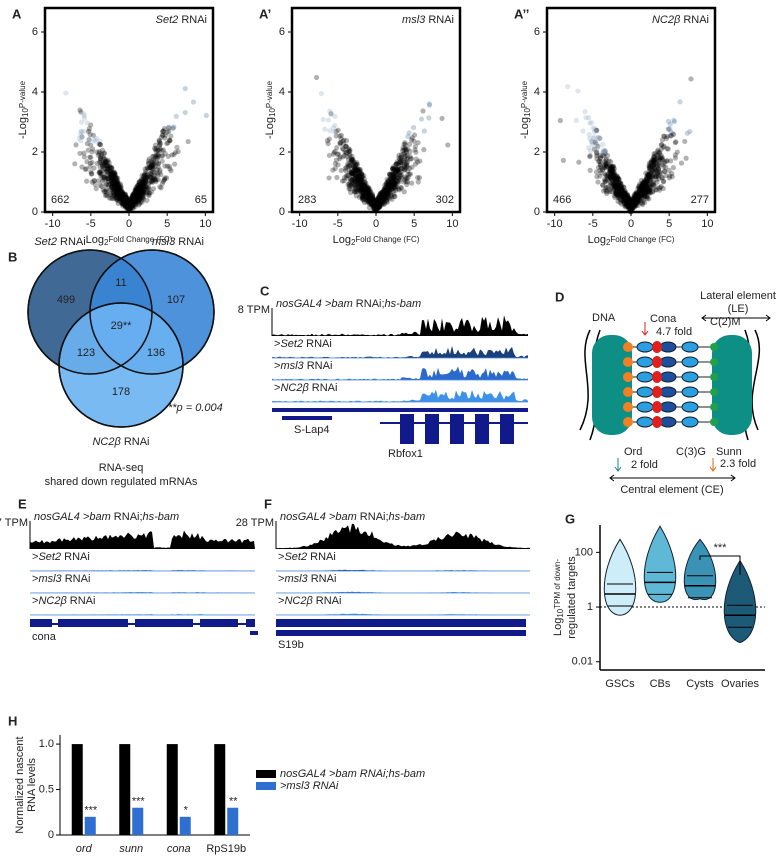 The height and width of the screenshot is (867, 781). Describe the element at coordinates (120, 442) in the screenshot. I see `set-label: NC2β RNAi` at that location.